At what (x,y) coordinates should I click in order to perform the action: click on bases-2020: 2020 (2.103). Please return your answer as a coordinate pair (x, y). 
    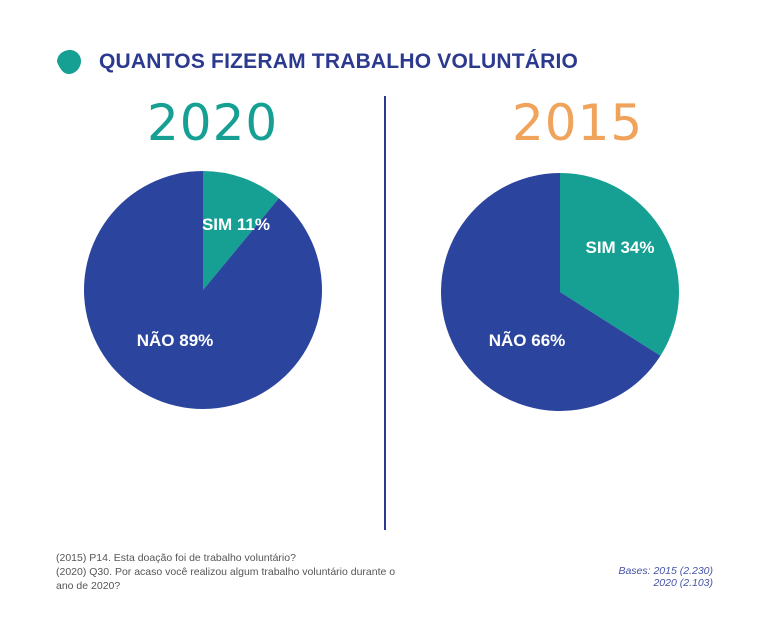
    Looking at the image, I should click on (683, 583).